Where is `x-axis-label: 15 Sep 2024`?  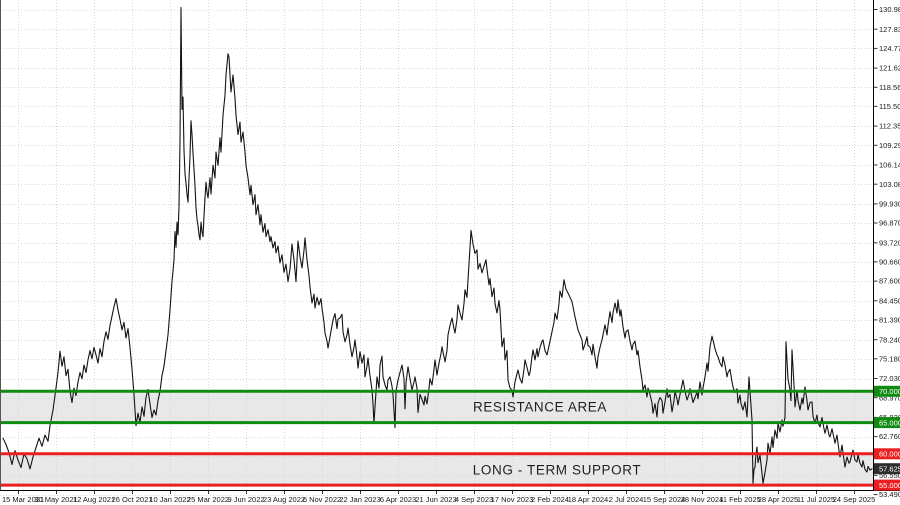
x-axis-label: 15 Sep 2024 is located at coordinates (664, 499).